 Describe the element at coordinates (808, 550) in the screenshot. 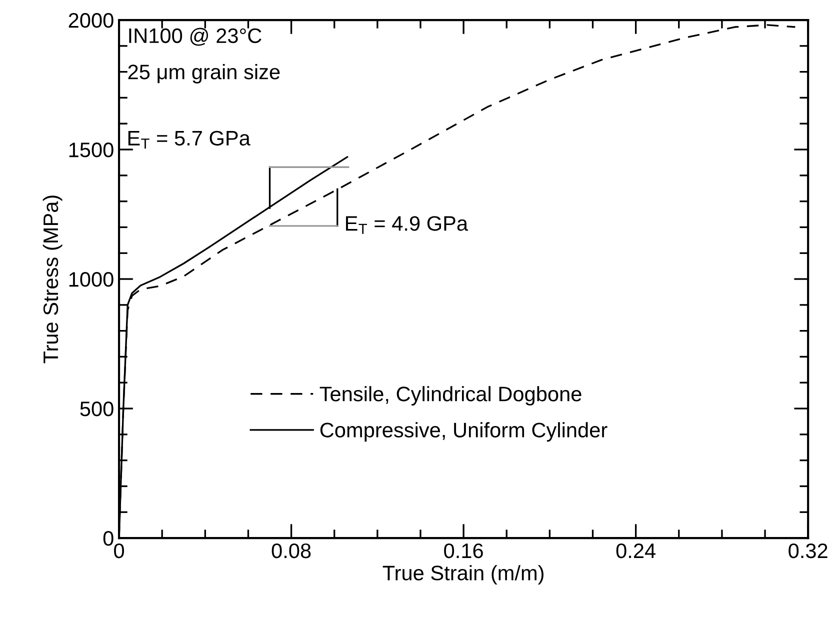

I see `x-tick-label: 0.32` at that location.